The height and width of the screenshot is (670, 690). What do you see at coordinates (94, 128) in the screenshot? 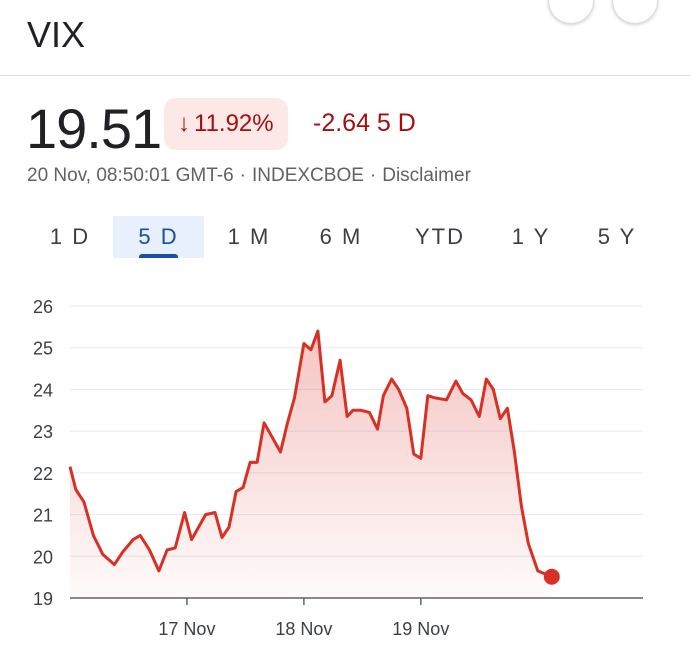
I see `current-price: 19.51` at bounding box center [94, 128].